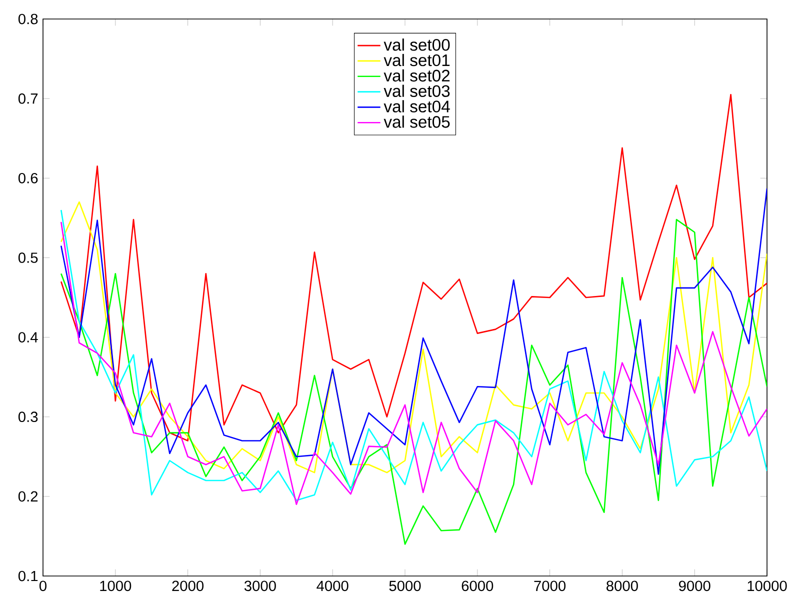 The image size is (792, 603). I want to click on x-tick-label: 6000, so click(478, 586).